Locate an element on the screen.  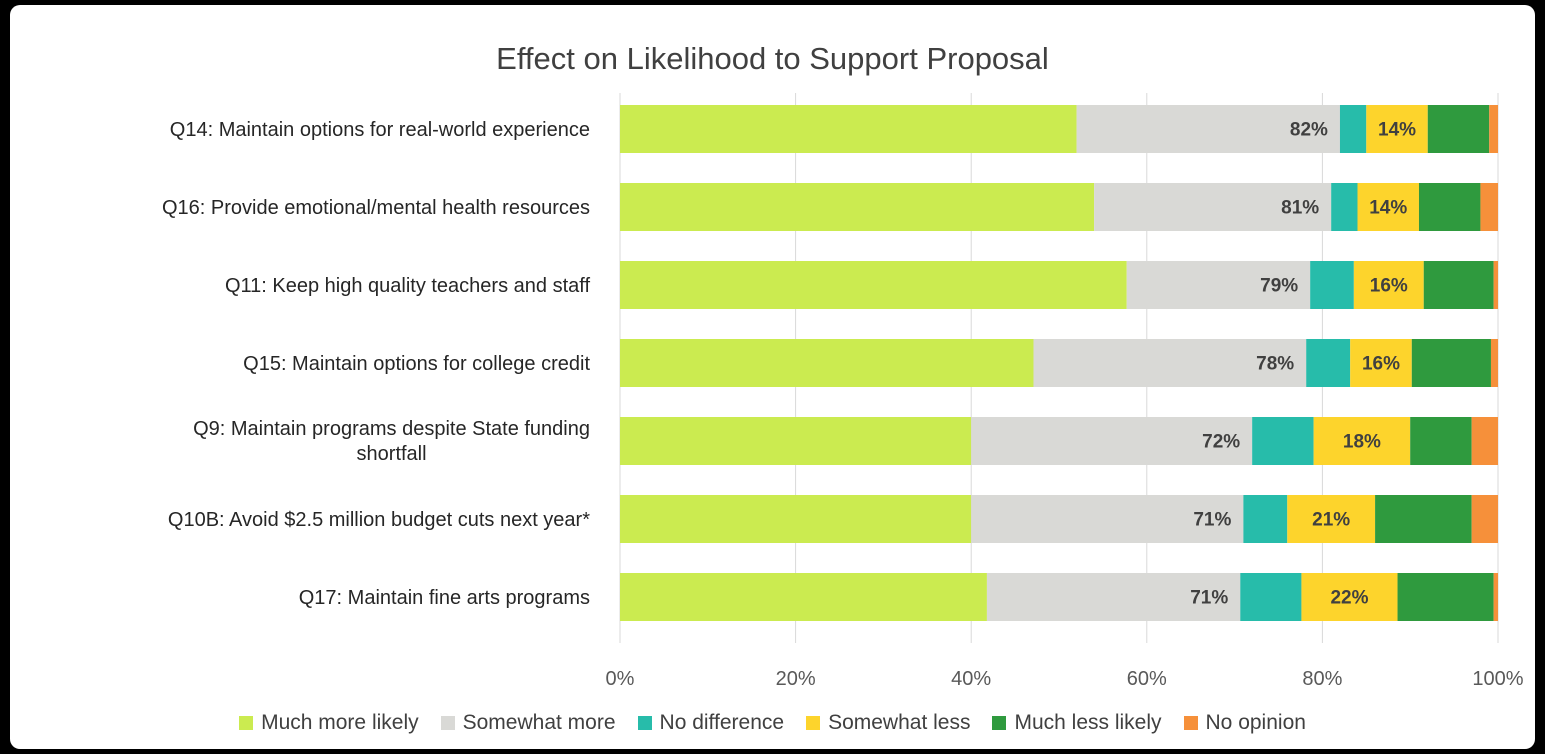
category-label: Q17: Maintain fine arts programs is located at coordinates (444, 598).